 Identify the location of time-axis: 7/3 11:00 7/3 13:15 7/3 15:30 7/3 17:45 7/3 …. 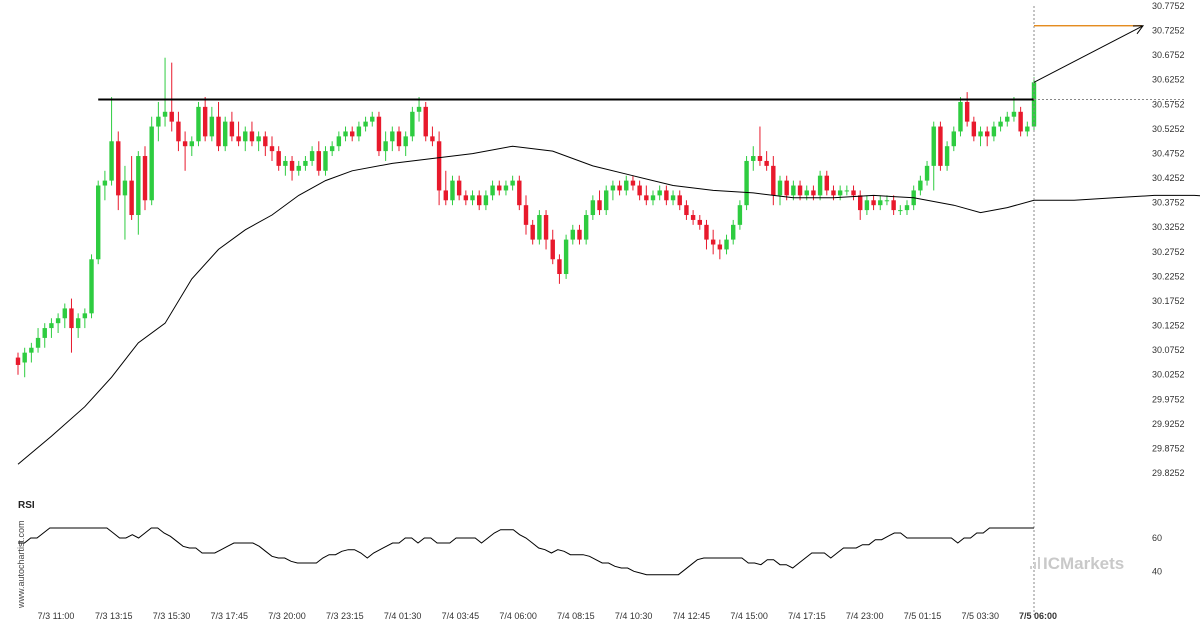
(547, 616).